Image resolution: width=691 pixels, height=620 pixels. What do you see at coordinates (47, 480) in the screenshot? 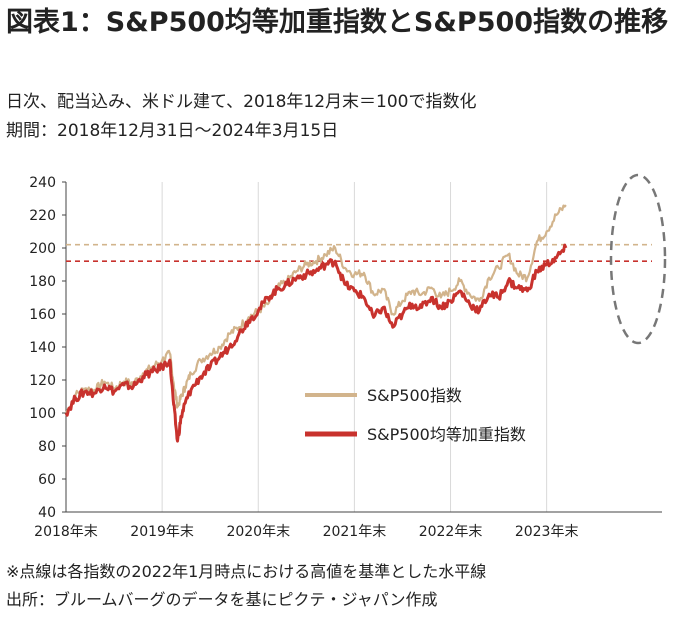
I see `y-tick-label: 60` at bounding box center [47, 480].